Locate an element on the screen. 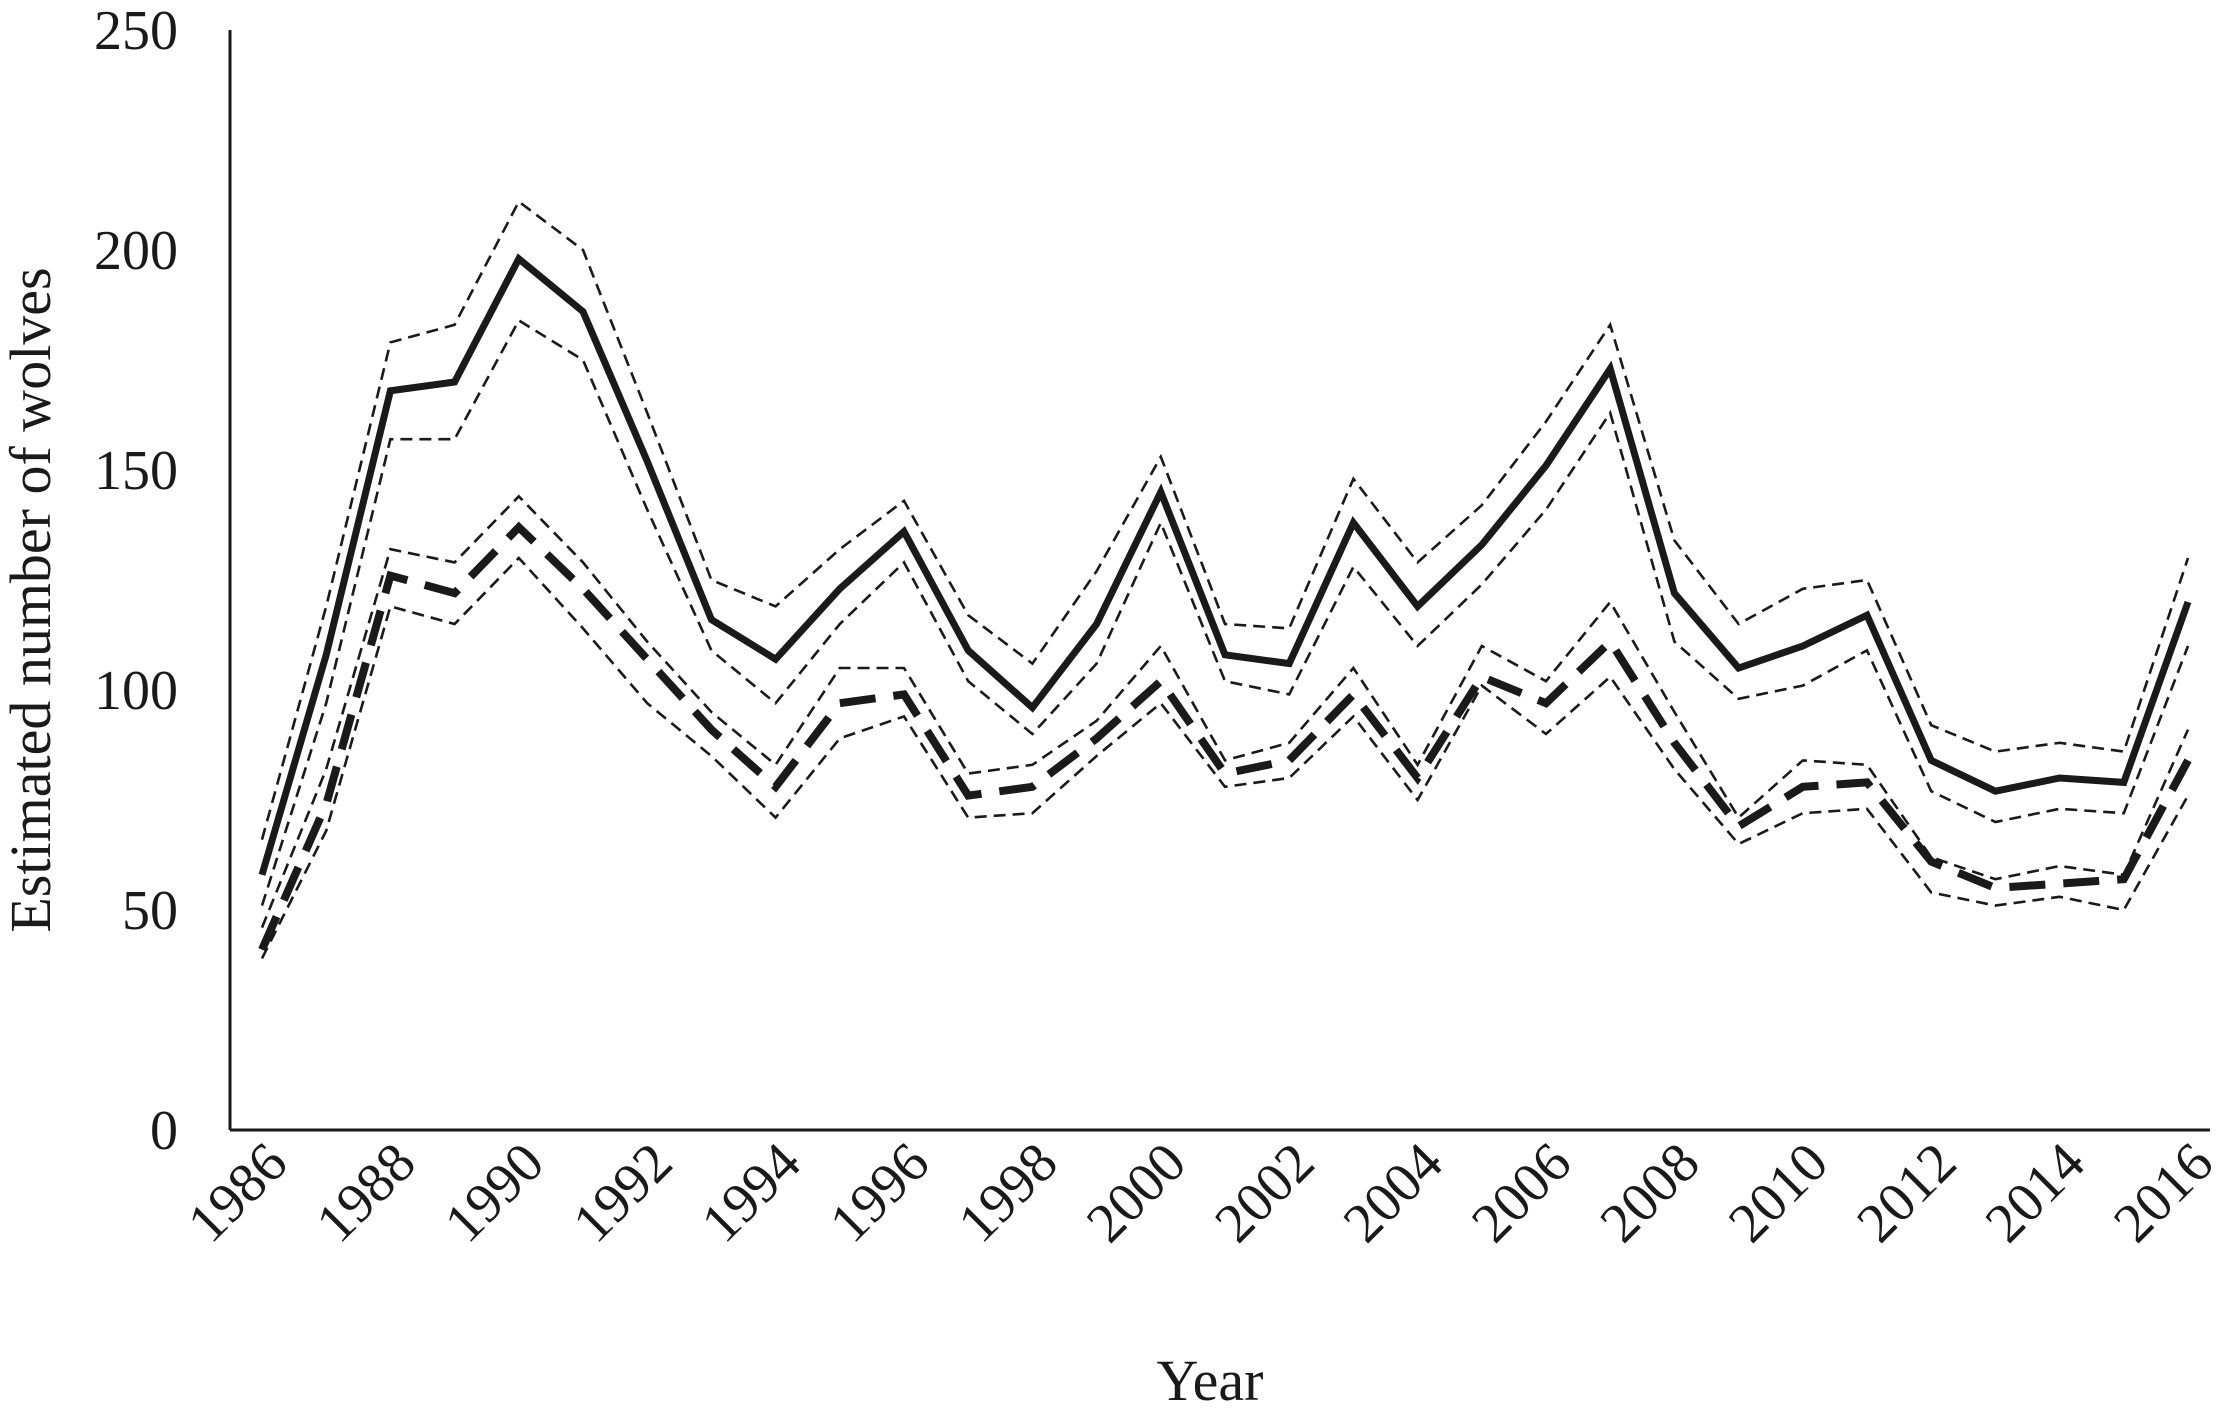 This screenshot has width=2228, height=1411. y-tick-label: 50 is located at coordinates (150, 911).